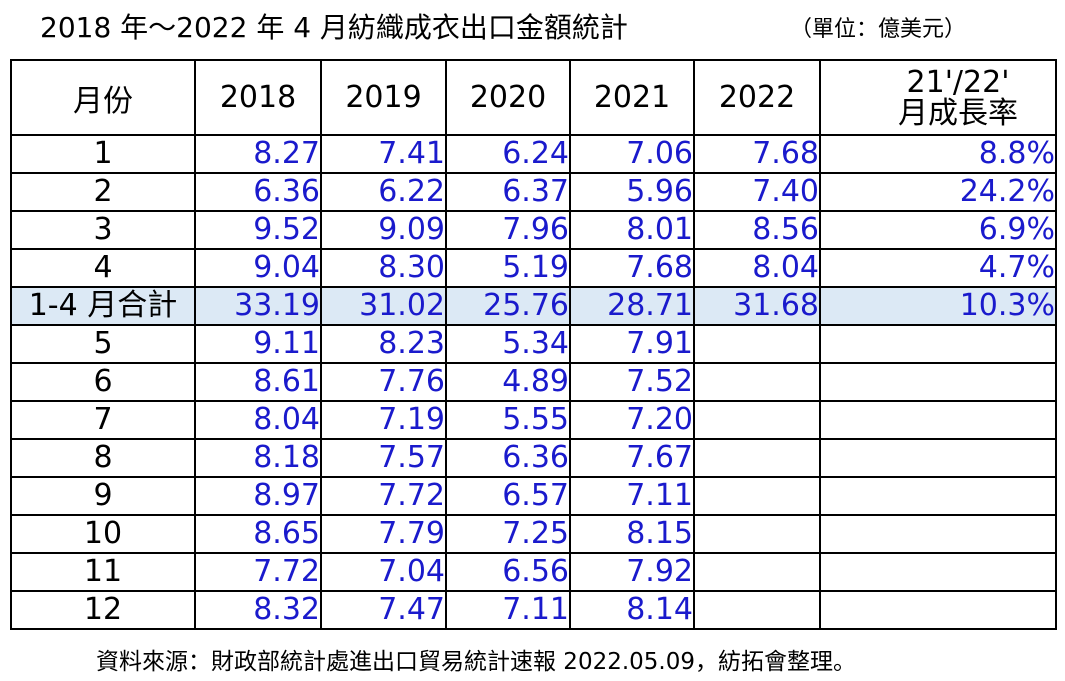 This screenshot has width=1065, height=681. I want to click on value-cell-2019: 31.02, so click(383, 306).